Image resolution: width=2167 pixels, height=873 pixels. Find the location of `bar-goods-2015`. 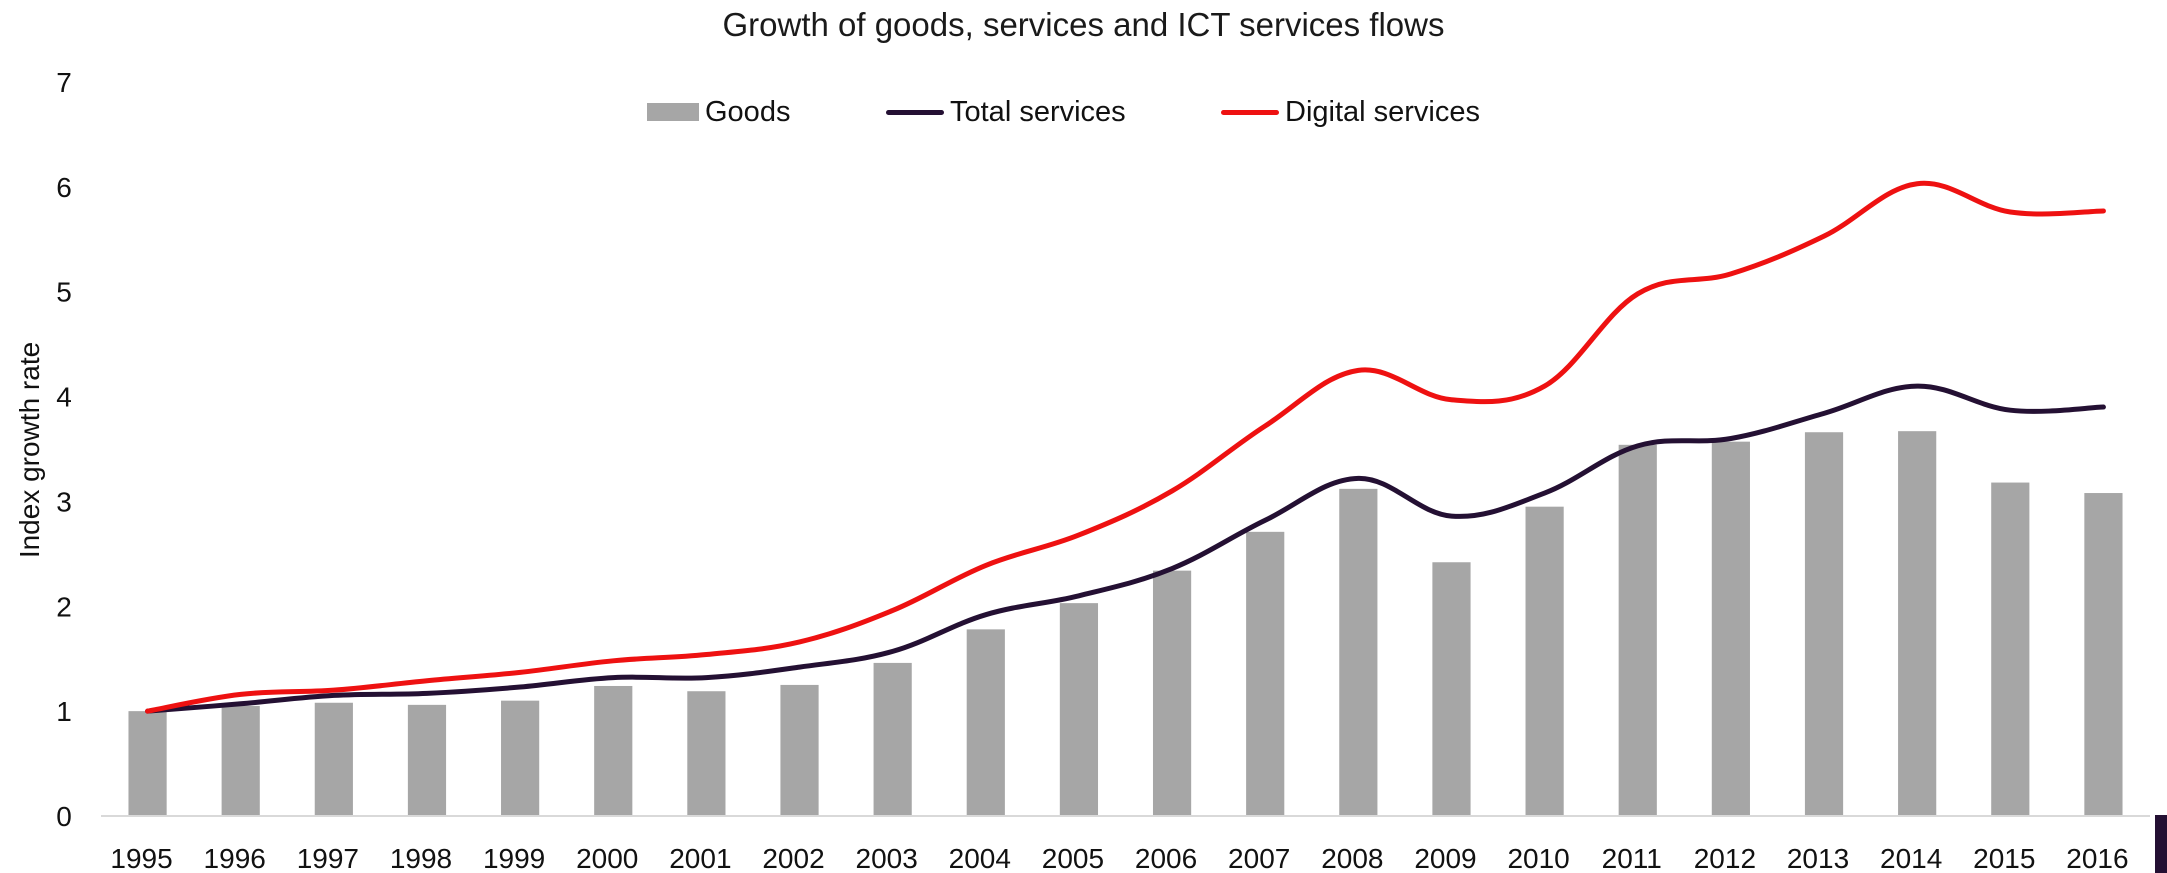

bar-goods-2015 is located at coordinates (2010, 649).